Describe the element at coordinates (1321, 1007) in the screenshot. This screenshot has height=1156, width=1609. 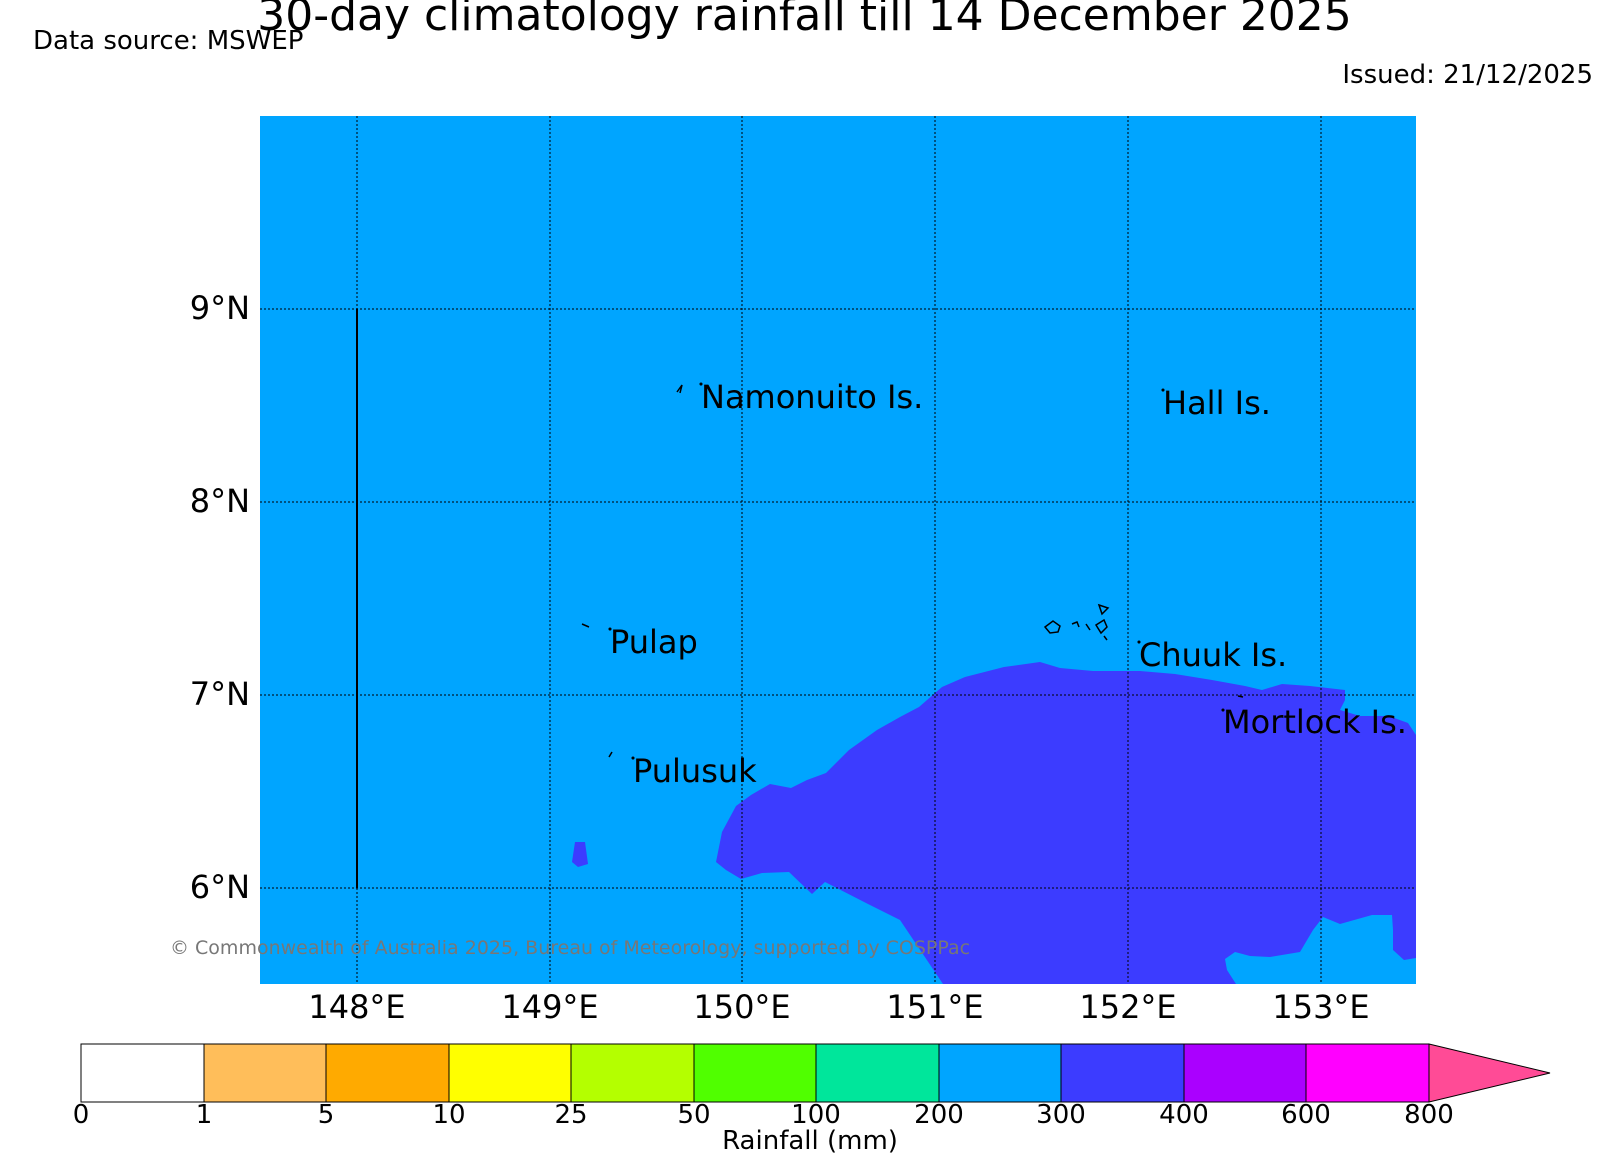
I see `lon-label-153e: 153°E` at that location.